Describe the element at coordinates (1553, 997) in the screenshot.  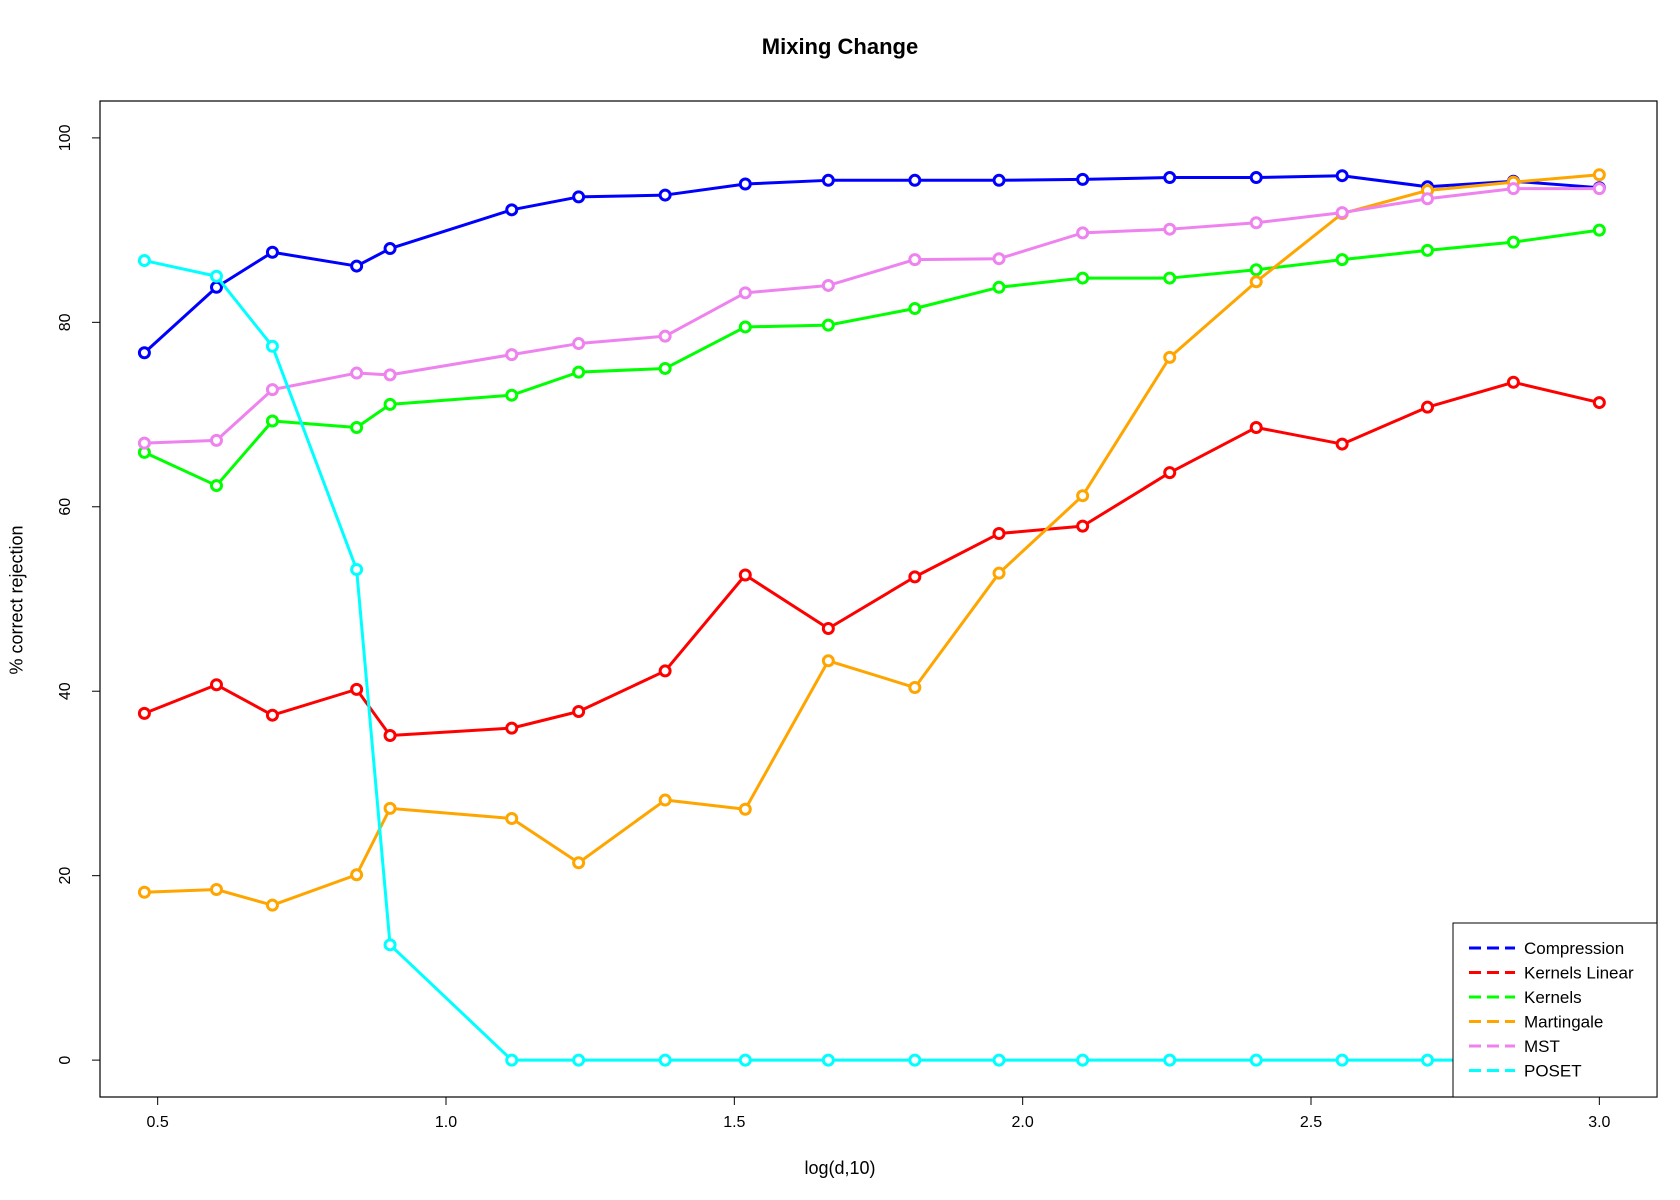
I see `legend-label-kernels: Kernels` at that location.